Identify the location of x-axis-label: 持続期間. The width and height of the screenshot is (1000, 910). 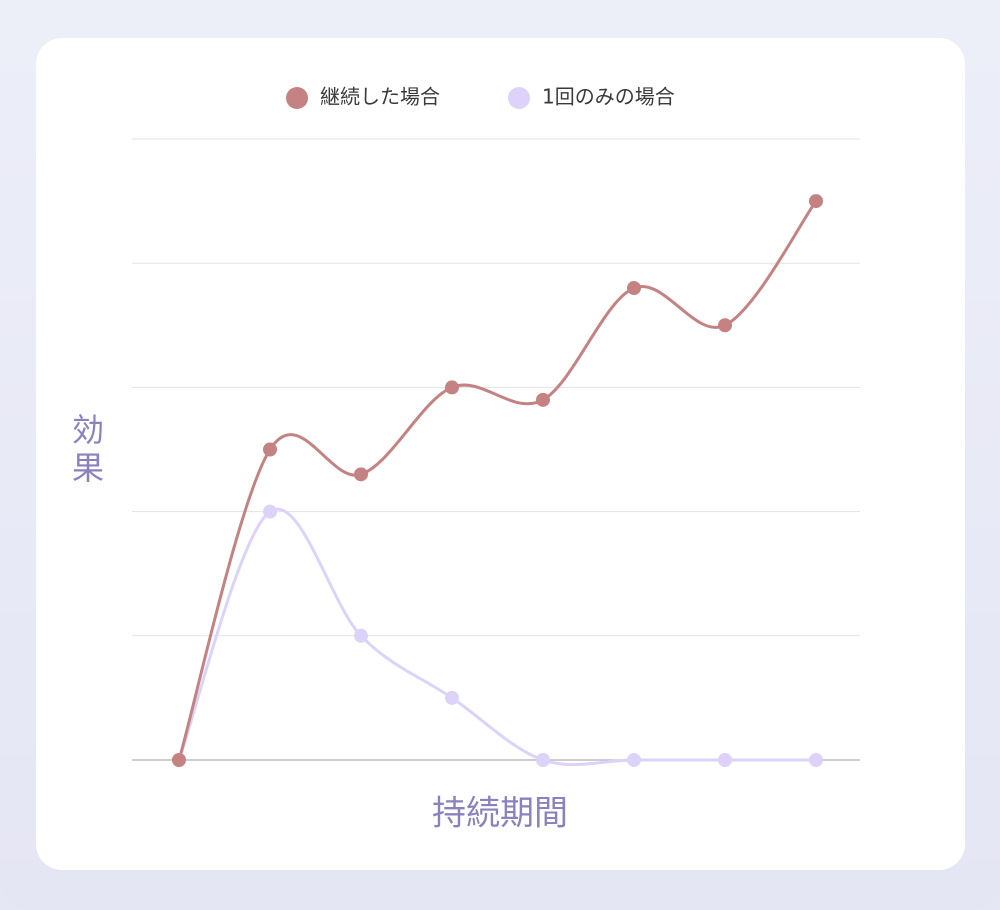
(500, 814).